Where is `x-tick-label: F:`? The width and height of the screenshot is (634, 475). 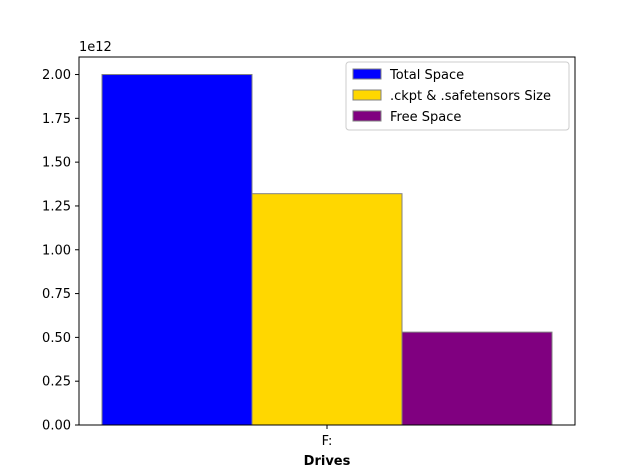 x-tick-label: F: is located at coordinates (327, 441).